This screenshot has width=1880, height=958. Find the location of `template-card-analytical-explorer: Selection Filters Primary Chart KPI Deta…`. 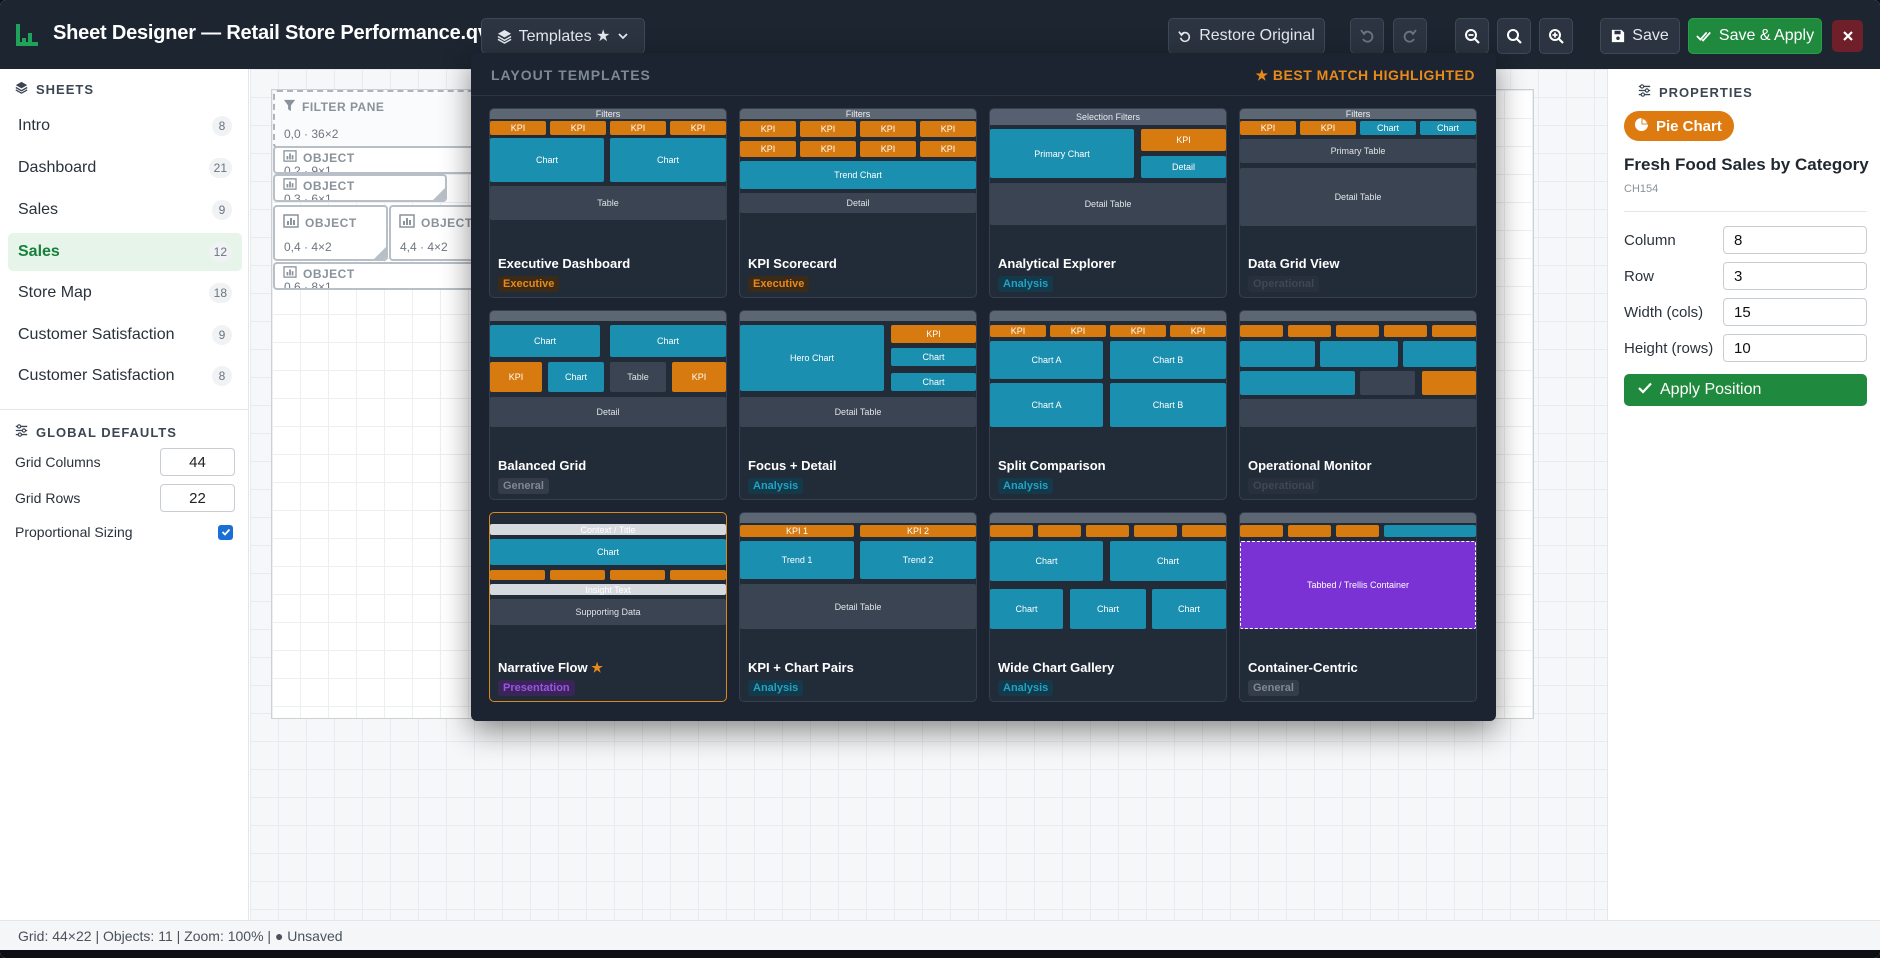

template-card-analytical-explorer: Selection Filters Primary Chart KPI Deta… is located at coordinates (1108, 203).